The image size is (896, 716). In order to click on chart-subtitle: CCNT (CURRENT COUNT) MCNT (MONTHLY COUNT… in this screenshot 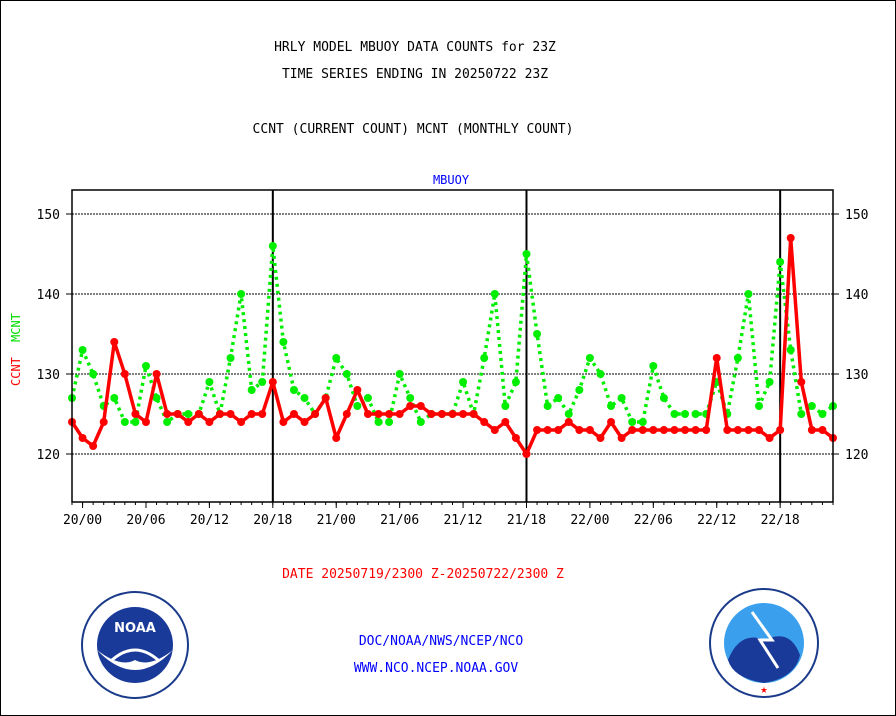, I will do `click(413, 129)`.